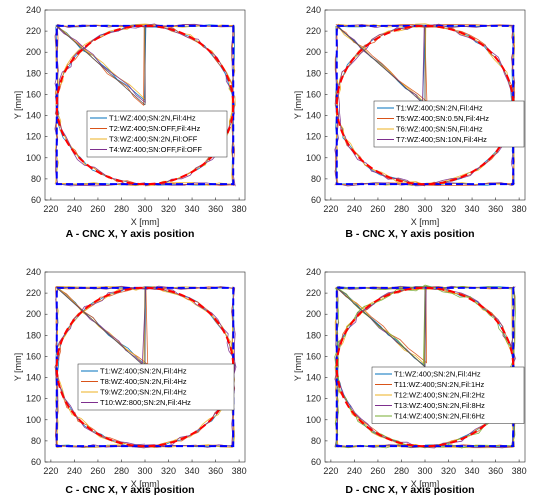 This screenshot has width=550, height=503. I want to click on legend-label: T6:WZ:400;SN:5N,Fil:4Hz, so click(439, 129).